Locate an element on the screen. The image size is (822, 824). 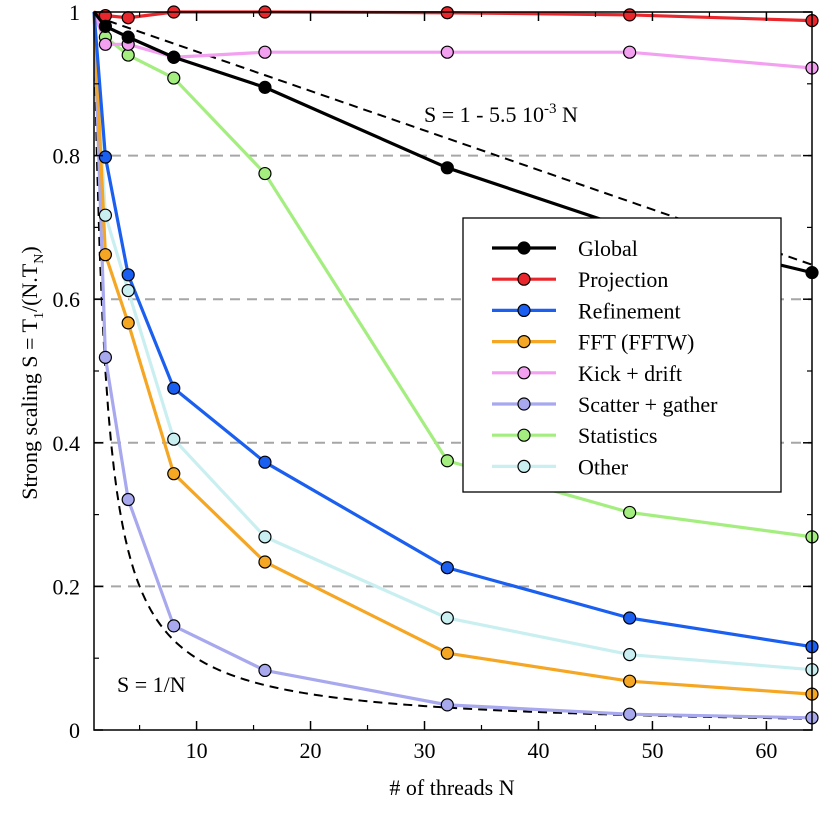
y-axis-label: Strong scaling S = T1/(N.TN) is located at coordinates (32, 372).